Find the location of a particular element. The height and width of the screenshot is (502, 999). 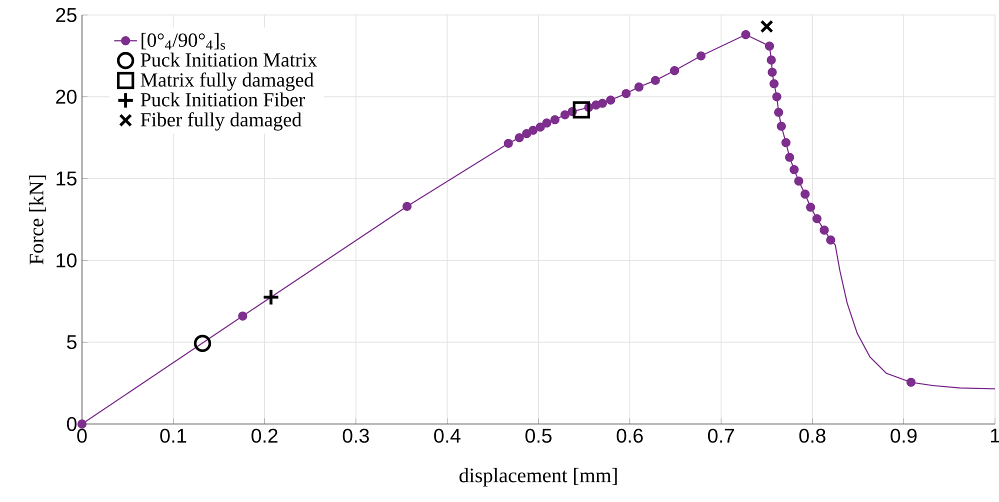

legend-label: Matrix fully damaged is located at coordinates (227, 81).